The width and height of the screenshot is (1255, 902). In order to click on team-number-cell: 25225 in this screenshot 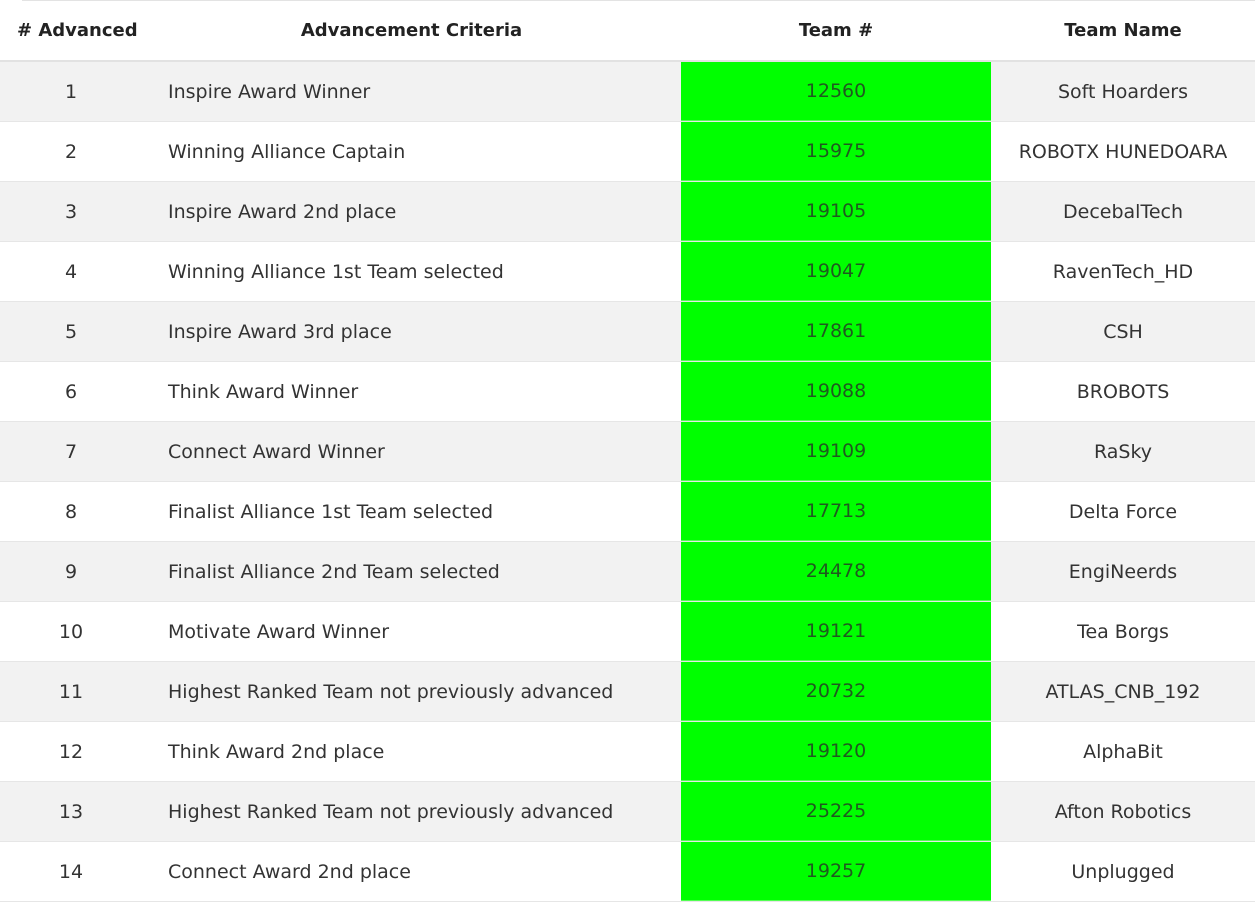, I will do `click(836, 811)`.